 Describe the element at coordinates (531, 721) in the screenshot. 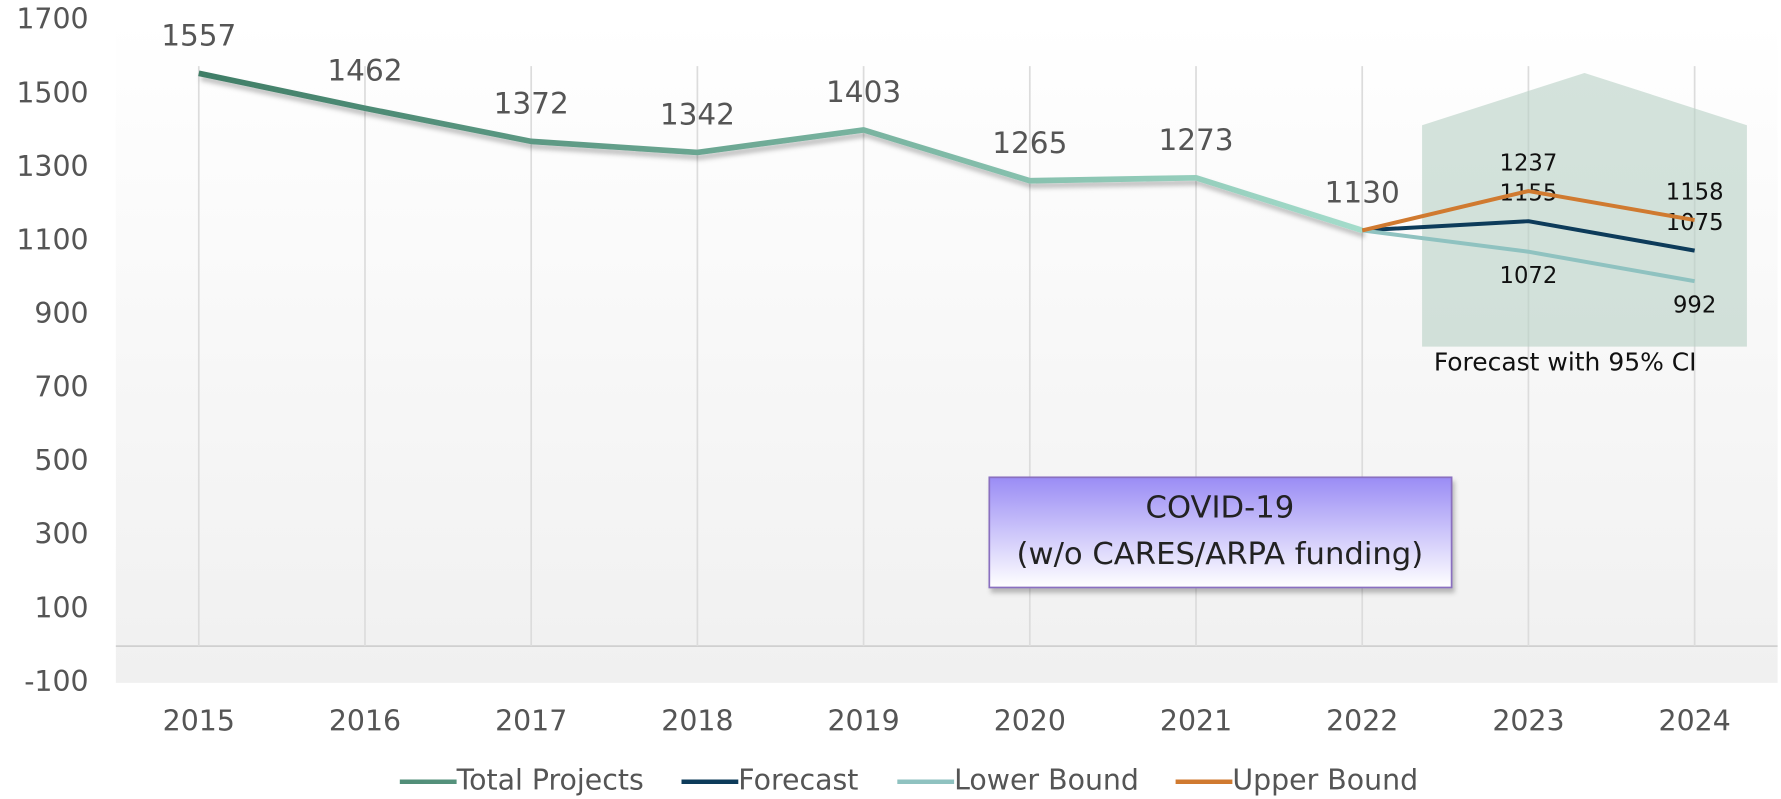

I see `x-tick-label: 2017` at that location.